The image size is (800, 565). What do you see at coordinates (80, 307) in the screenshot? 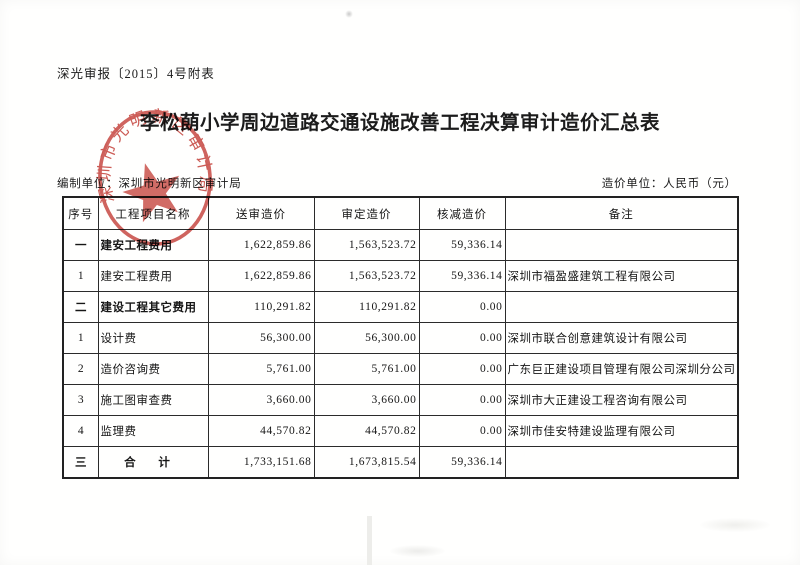
I see `cell-seq: 二` at bounding box center [80, 307].